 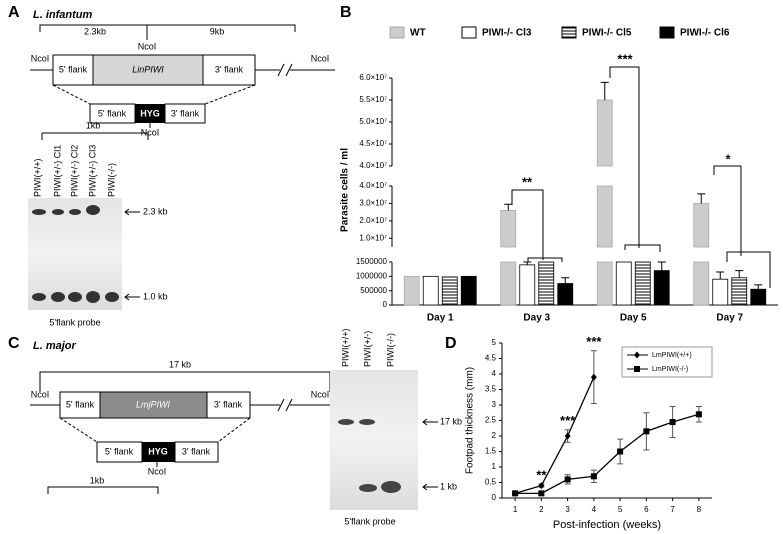 I want to click on panel-letter: D, so click(x=451, y=343).